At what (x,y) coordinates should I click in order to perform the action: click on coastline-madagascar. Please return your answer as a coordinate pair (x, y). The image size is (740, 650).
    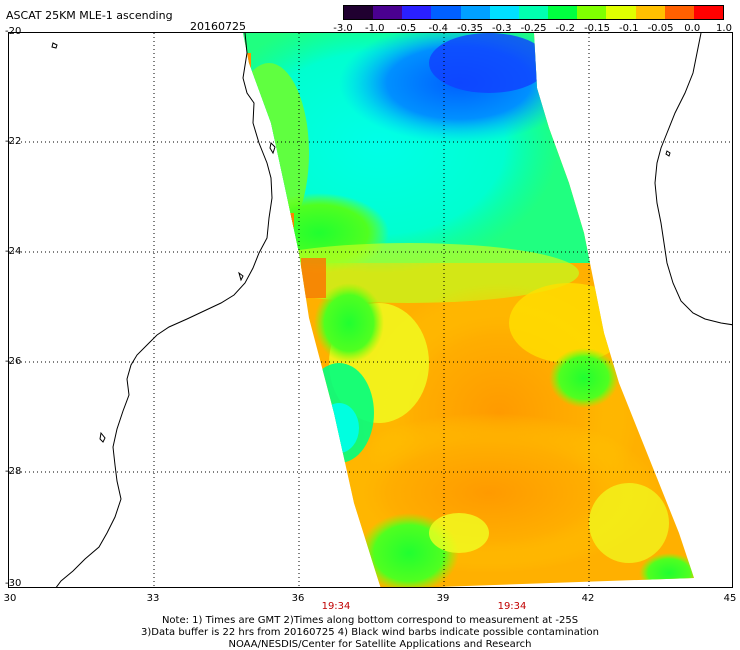
    Looking at the image, I should click on (693, 179).